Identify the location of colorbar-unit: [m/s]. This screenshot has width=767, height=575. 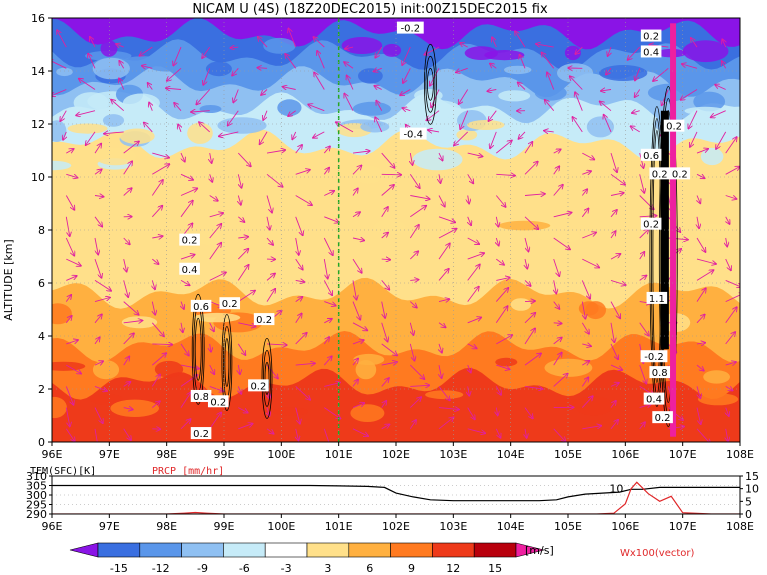
(539, 550).